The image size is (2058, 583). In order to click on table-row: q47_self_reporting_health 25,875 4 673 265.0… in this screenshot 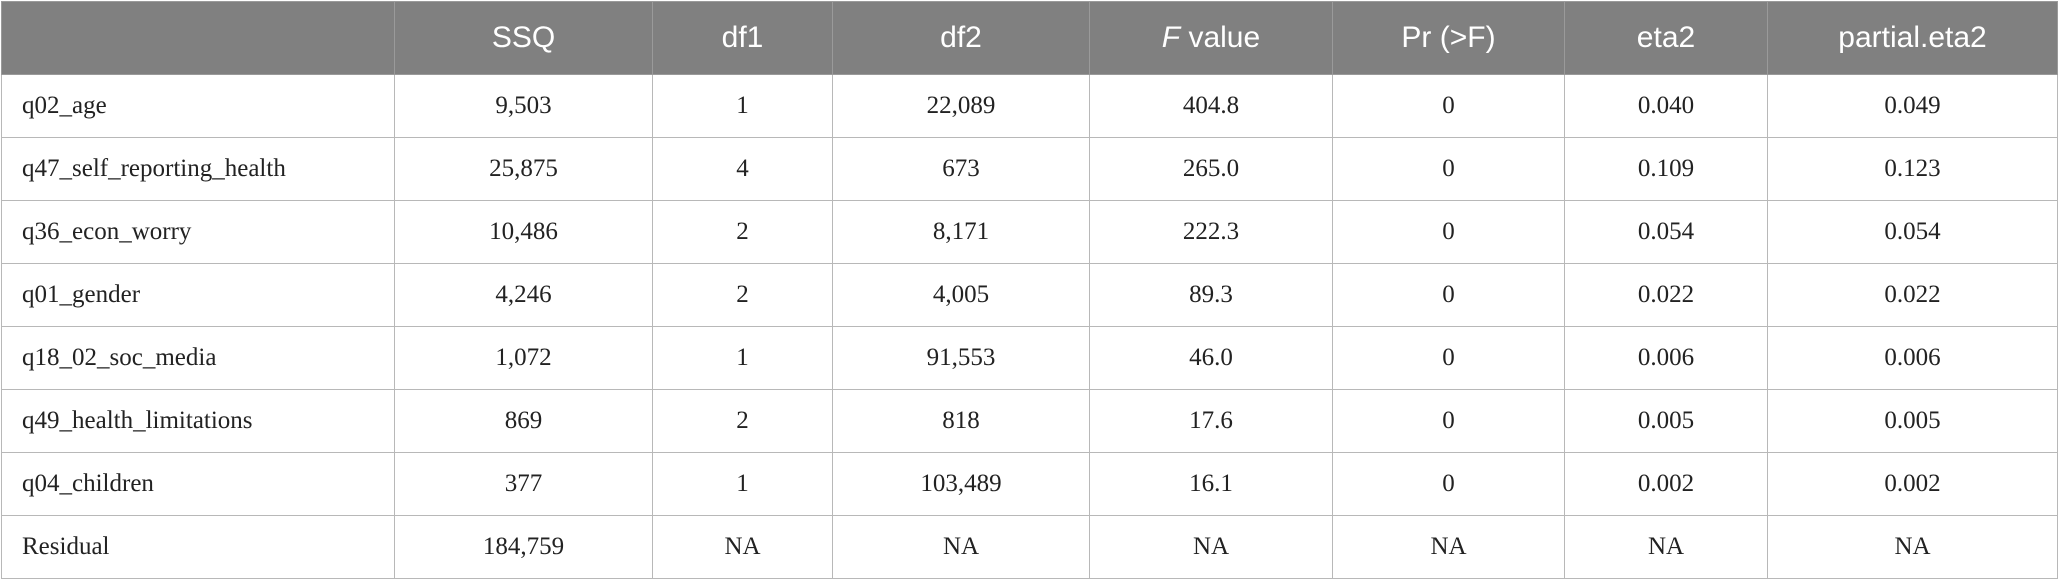, I will do `click(1029, 169)`.